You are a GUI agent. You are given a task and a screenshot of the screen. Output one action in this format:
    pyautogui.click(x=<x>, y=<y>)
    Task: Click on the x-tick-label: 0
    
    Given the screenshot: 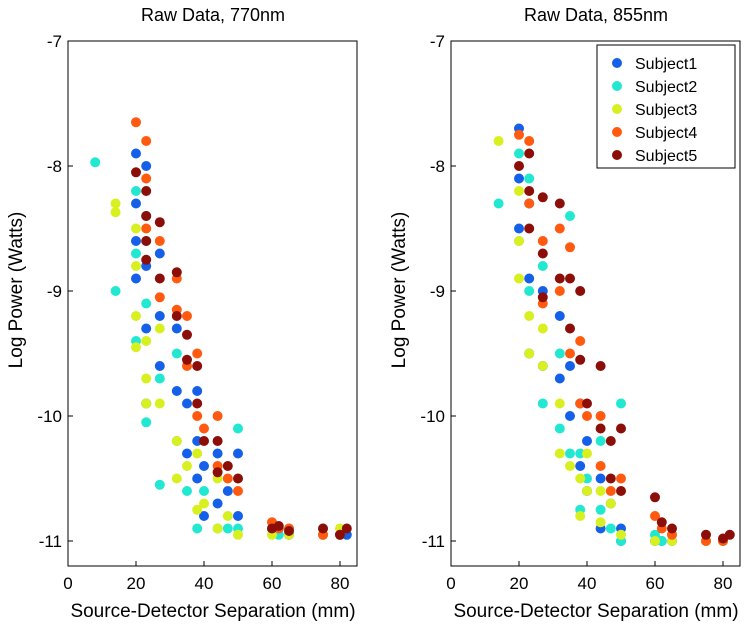 What is the action you would take?
    pyautogui.click(x=450, y=583)
    